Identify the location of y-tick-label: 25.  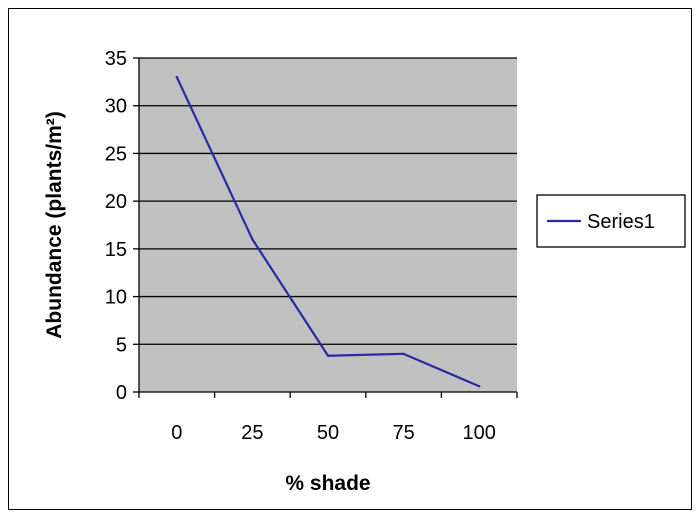
(116, 154).